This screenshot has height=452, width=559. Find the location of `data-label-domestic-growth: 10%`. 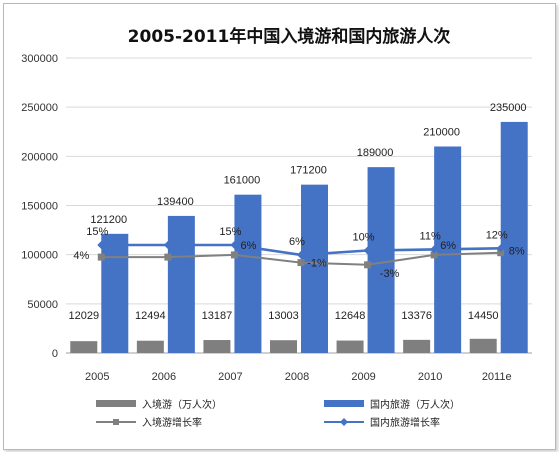

data-label-domestic-growth: 10% is located at coordinates (364, 238).